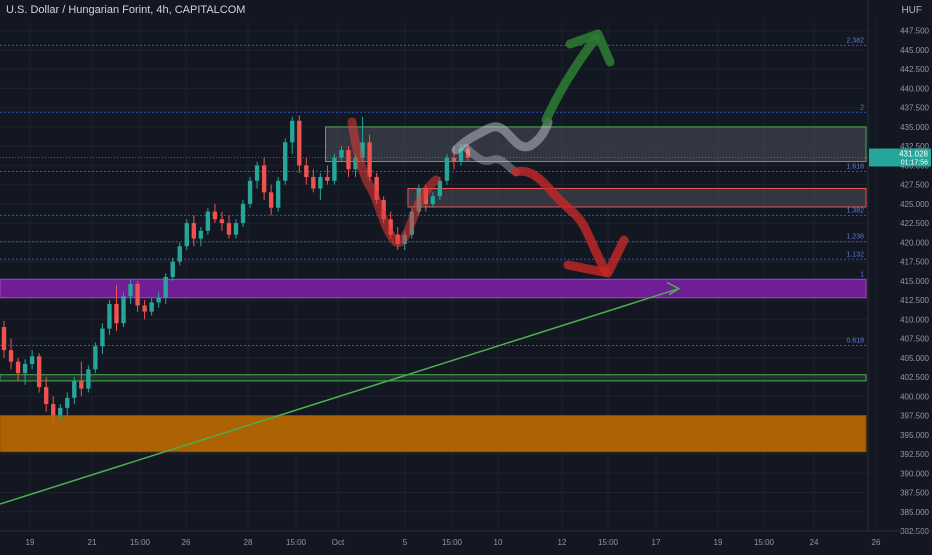  Describe the element at coordinates (561, 221) in the screenshot. I see `drawn-arrow-down` at that location.